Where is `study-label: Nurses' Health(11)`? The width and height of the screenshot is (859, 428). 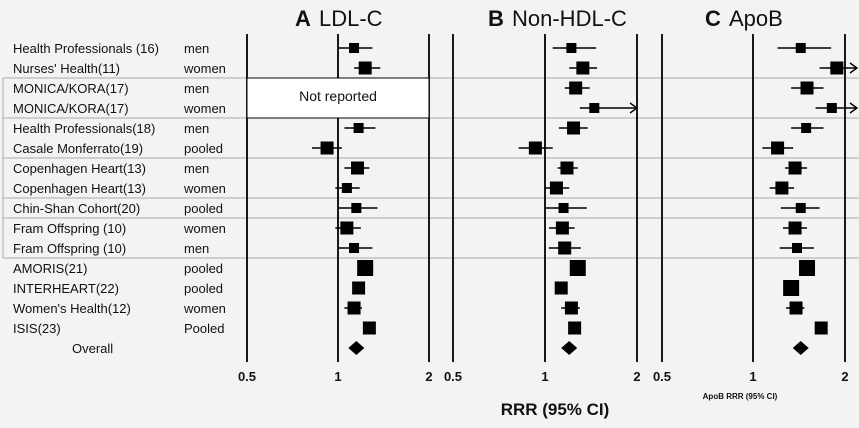 study-label: Nurses' Health(11) is located at coordinates (66, 68).